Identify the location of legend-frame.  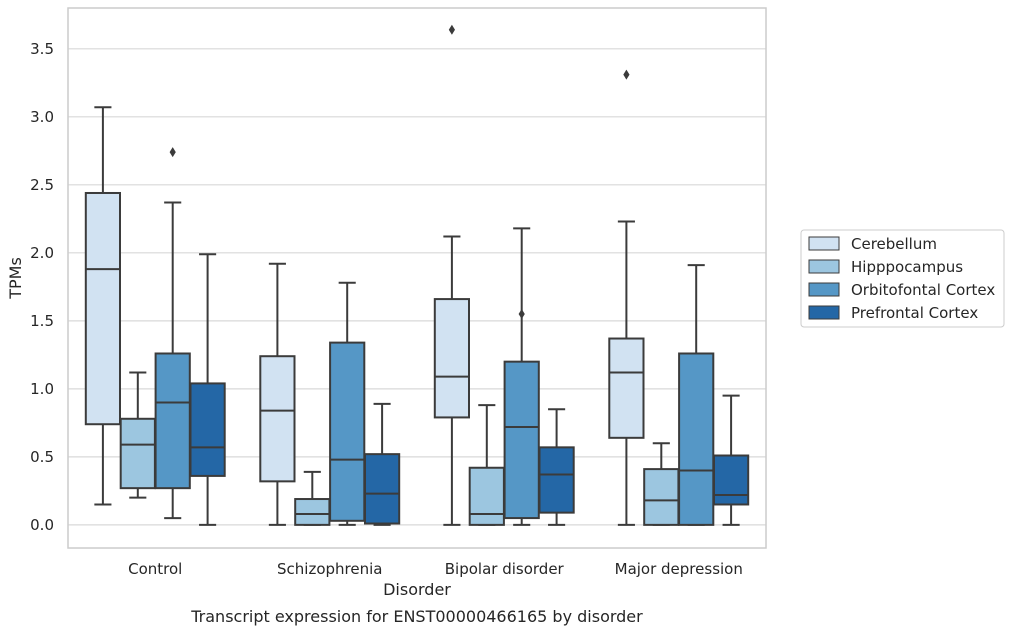
(902, 278).